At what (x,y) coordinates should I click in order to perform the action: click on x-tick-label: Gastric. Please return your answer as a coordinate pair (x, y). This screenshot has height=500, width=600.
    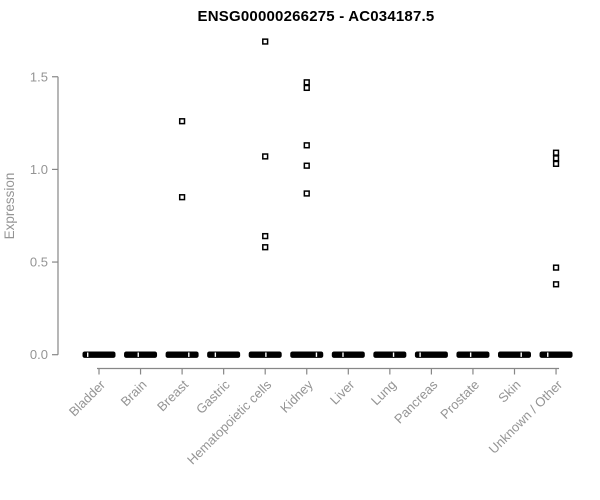
    Looking at the image, I should click on (213, 397).